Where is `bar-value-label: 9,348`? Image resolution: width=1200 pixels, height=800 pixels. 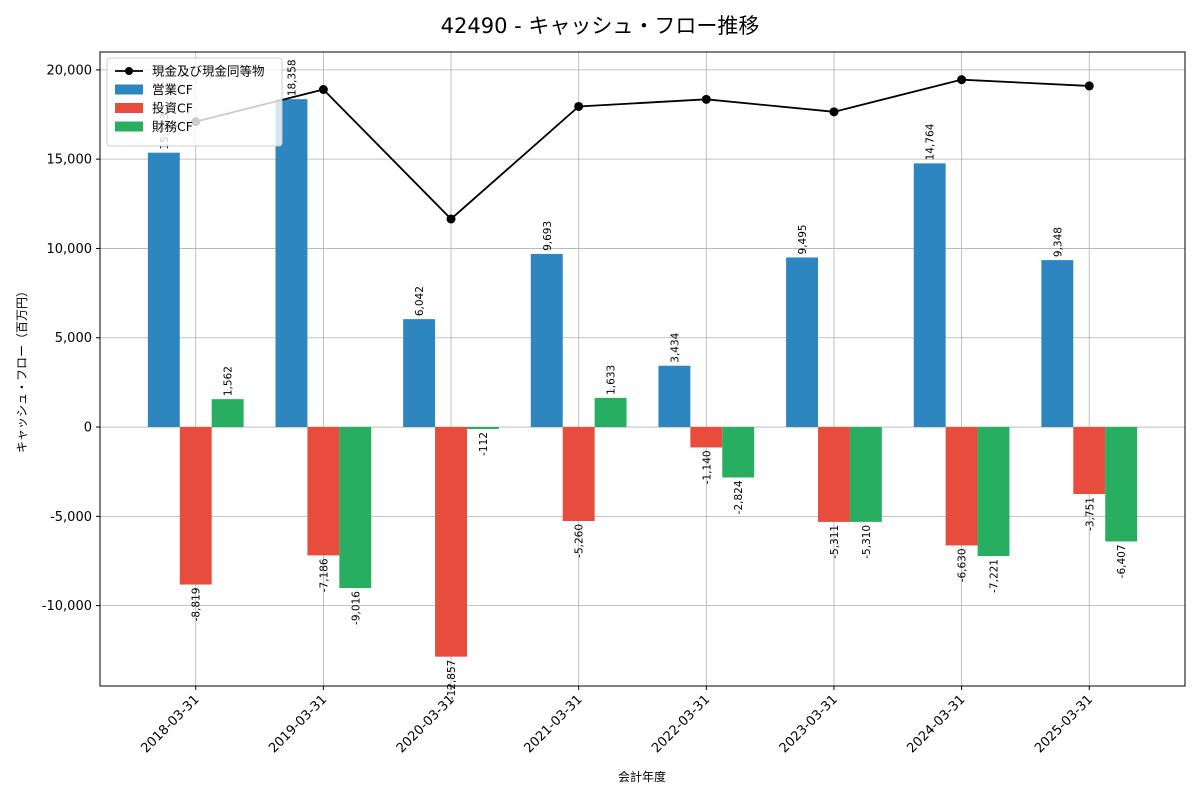
bar-value-label: 9,348 is located at coordinates (1058, 242).